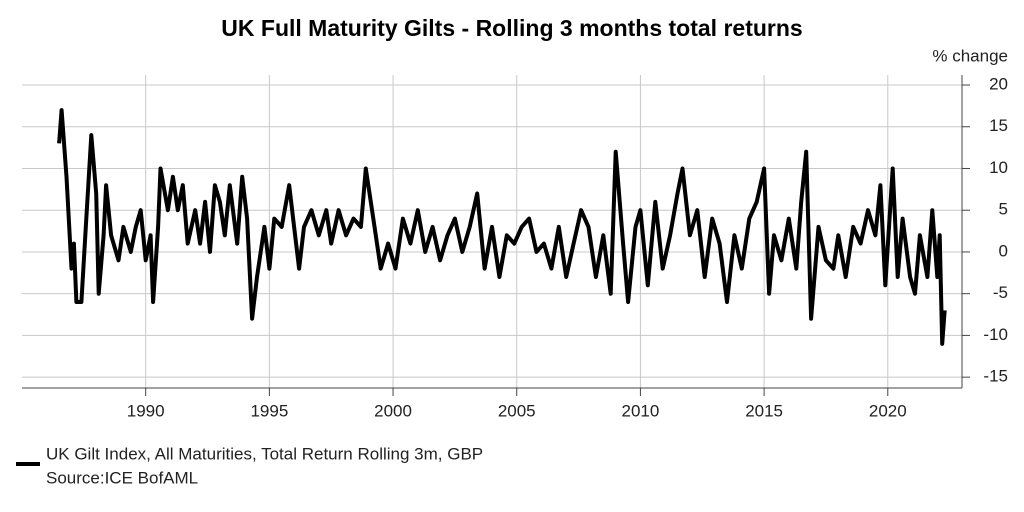 The image size is (1024, 512). I want to click on x-tick-label: 2000, so click(393, 410).